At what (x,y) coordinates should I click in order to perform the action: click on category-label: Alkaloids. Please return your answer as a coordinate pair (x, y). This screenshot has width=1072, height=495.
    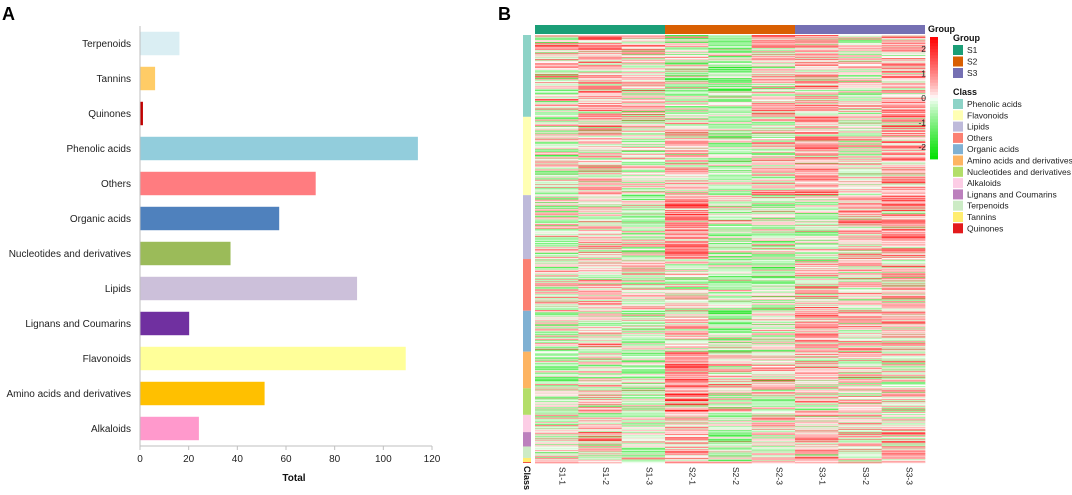
    Looking at the image, I should click on (111, 429).